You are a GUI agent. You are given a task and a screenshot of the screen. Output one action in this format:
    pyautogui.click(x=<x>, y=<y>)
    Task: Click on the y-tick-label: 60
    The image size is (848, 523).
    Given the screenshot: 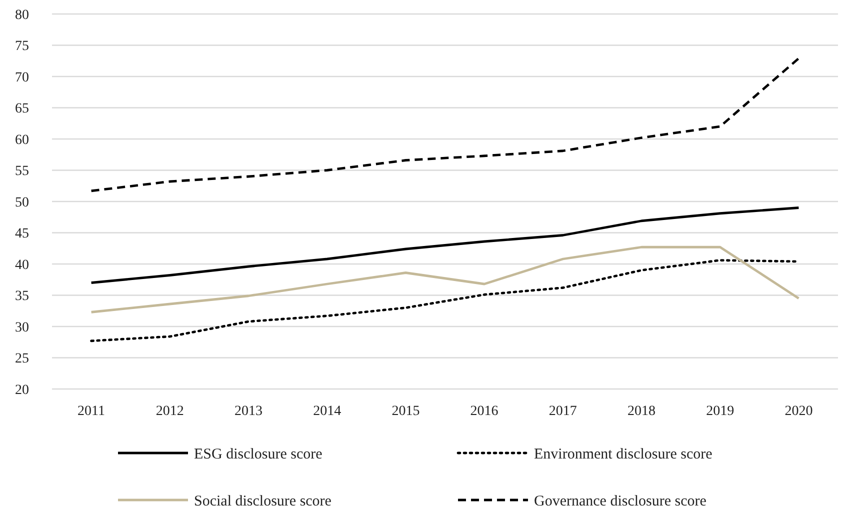 What is the action you would take?
    pyautogui.click(x=22, y=140)
    